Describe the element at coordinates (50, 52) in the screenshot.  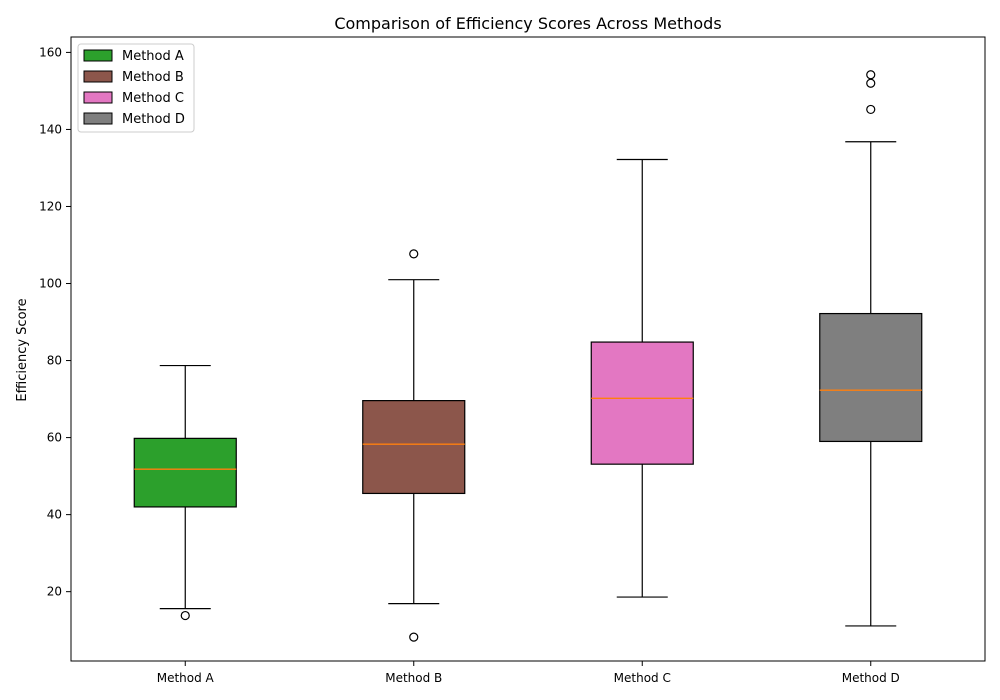
I see `y-tick-label: 160` at that location.